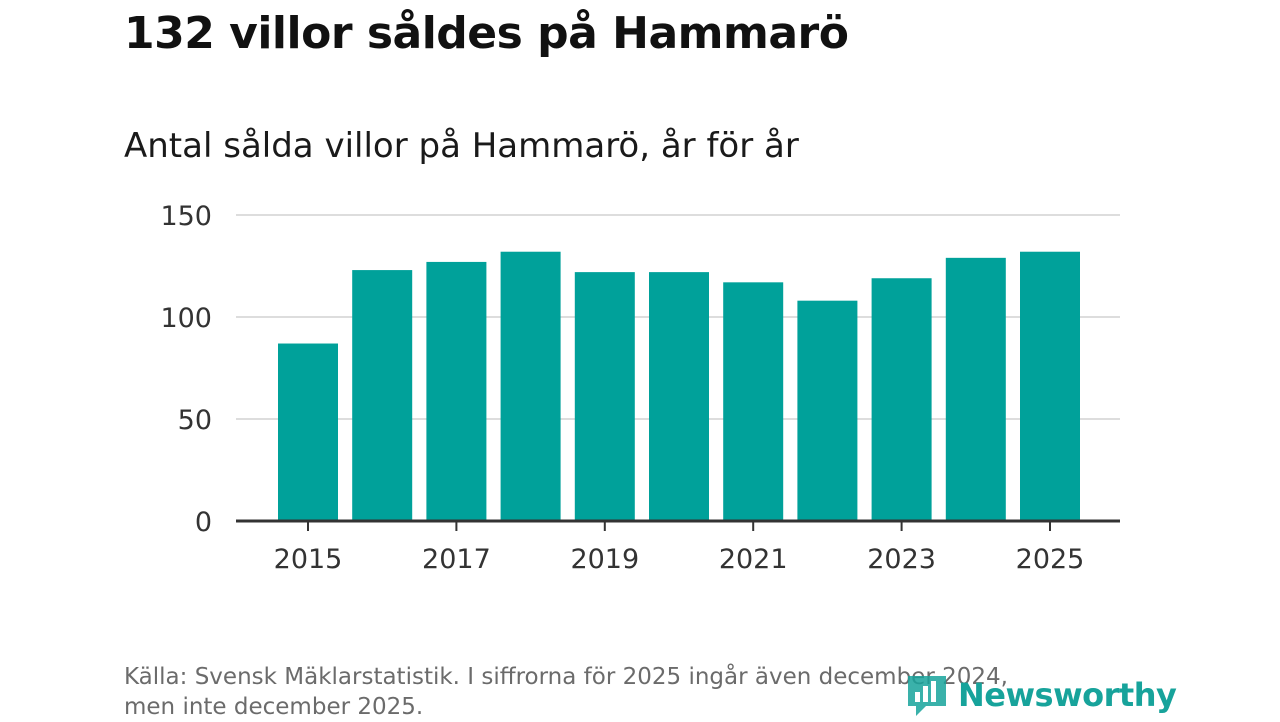 The image size is (1280, 722). What do you see at coordinates (530, 386) in the screenshot?
I see `bar-2018` at bounding box center [530, 386].